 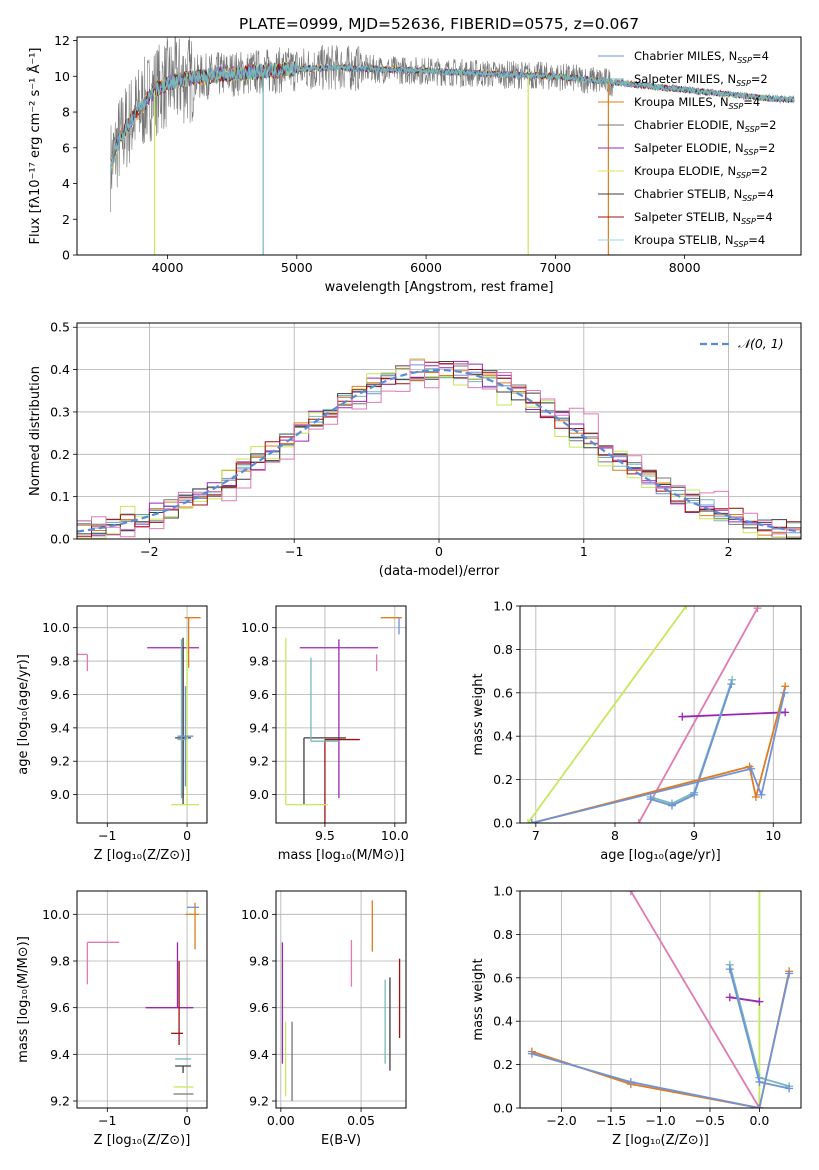 I want to click on y-axis-label: age [log₁₀(age/yr)], so click(x=23, y=714).